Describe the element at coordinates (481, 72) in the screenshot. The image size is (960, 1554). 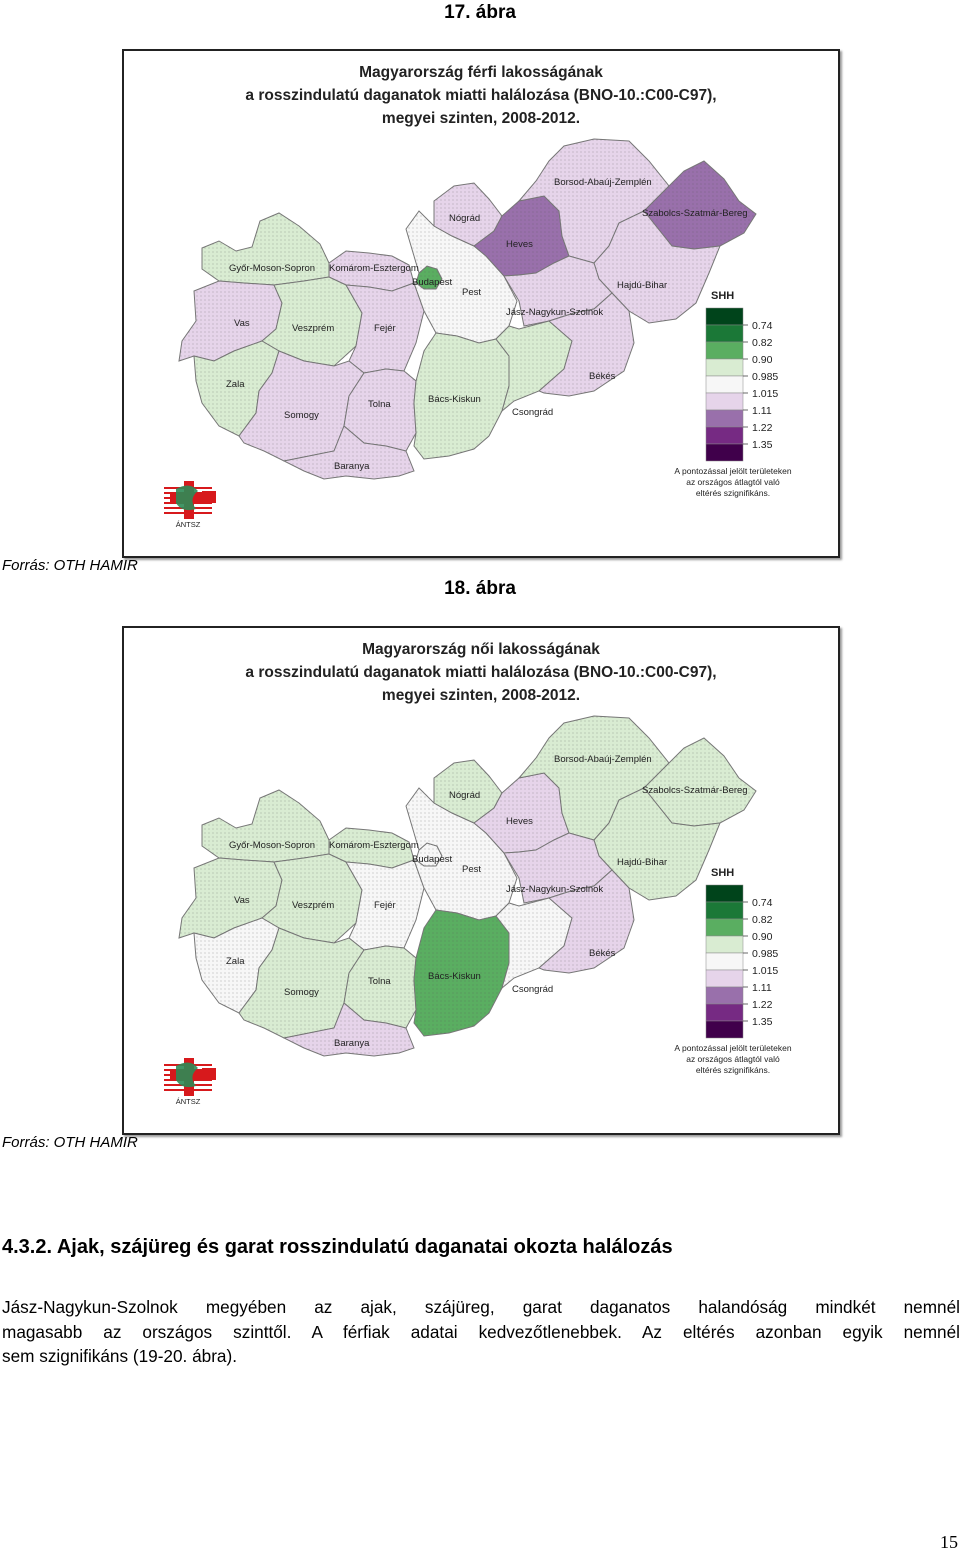
I see `map-title-line: Magyarország férfi lakosságának` at that location.